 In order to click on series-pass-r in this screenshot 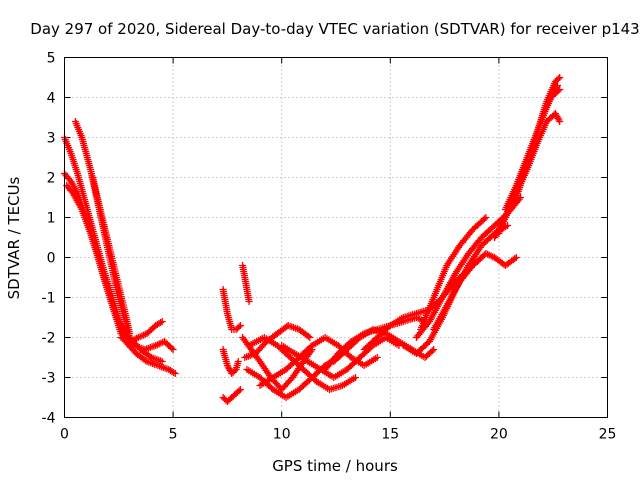, I will do `click(318, 361)`.